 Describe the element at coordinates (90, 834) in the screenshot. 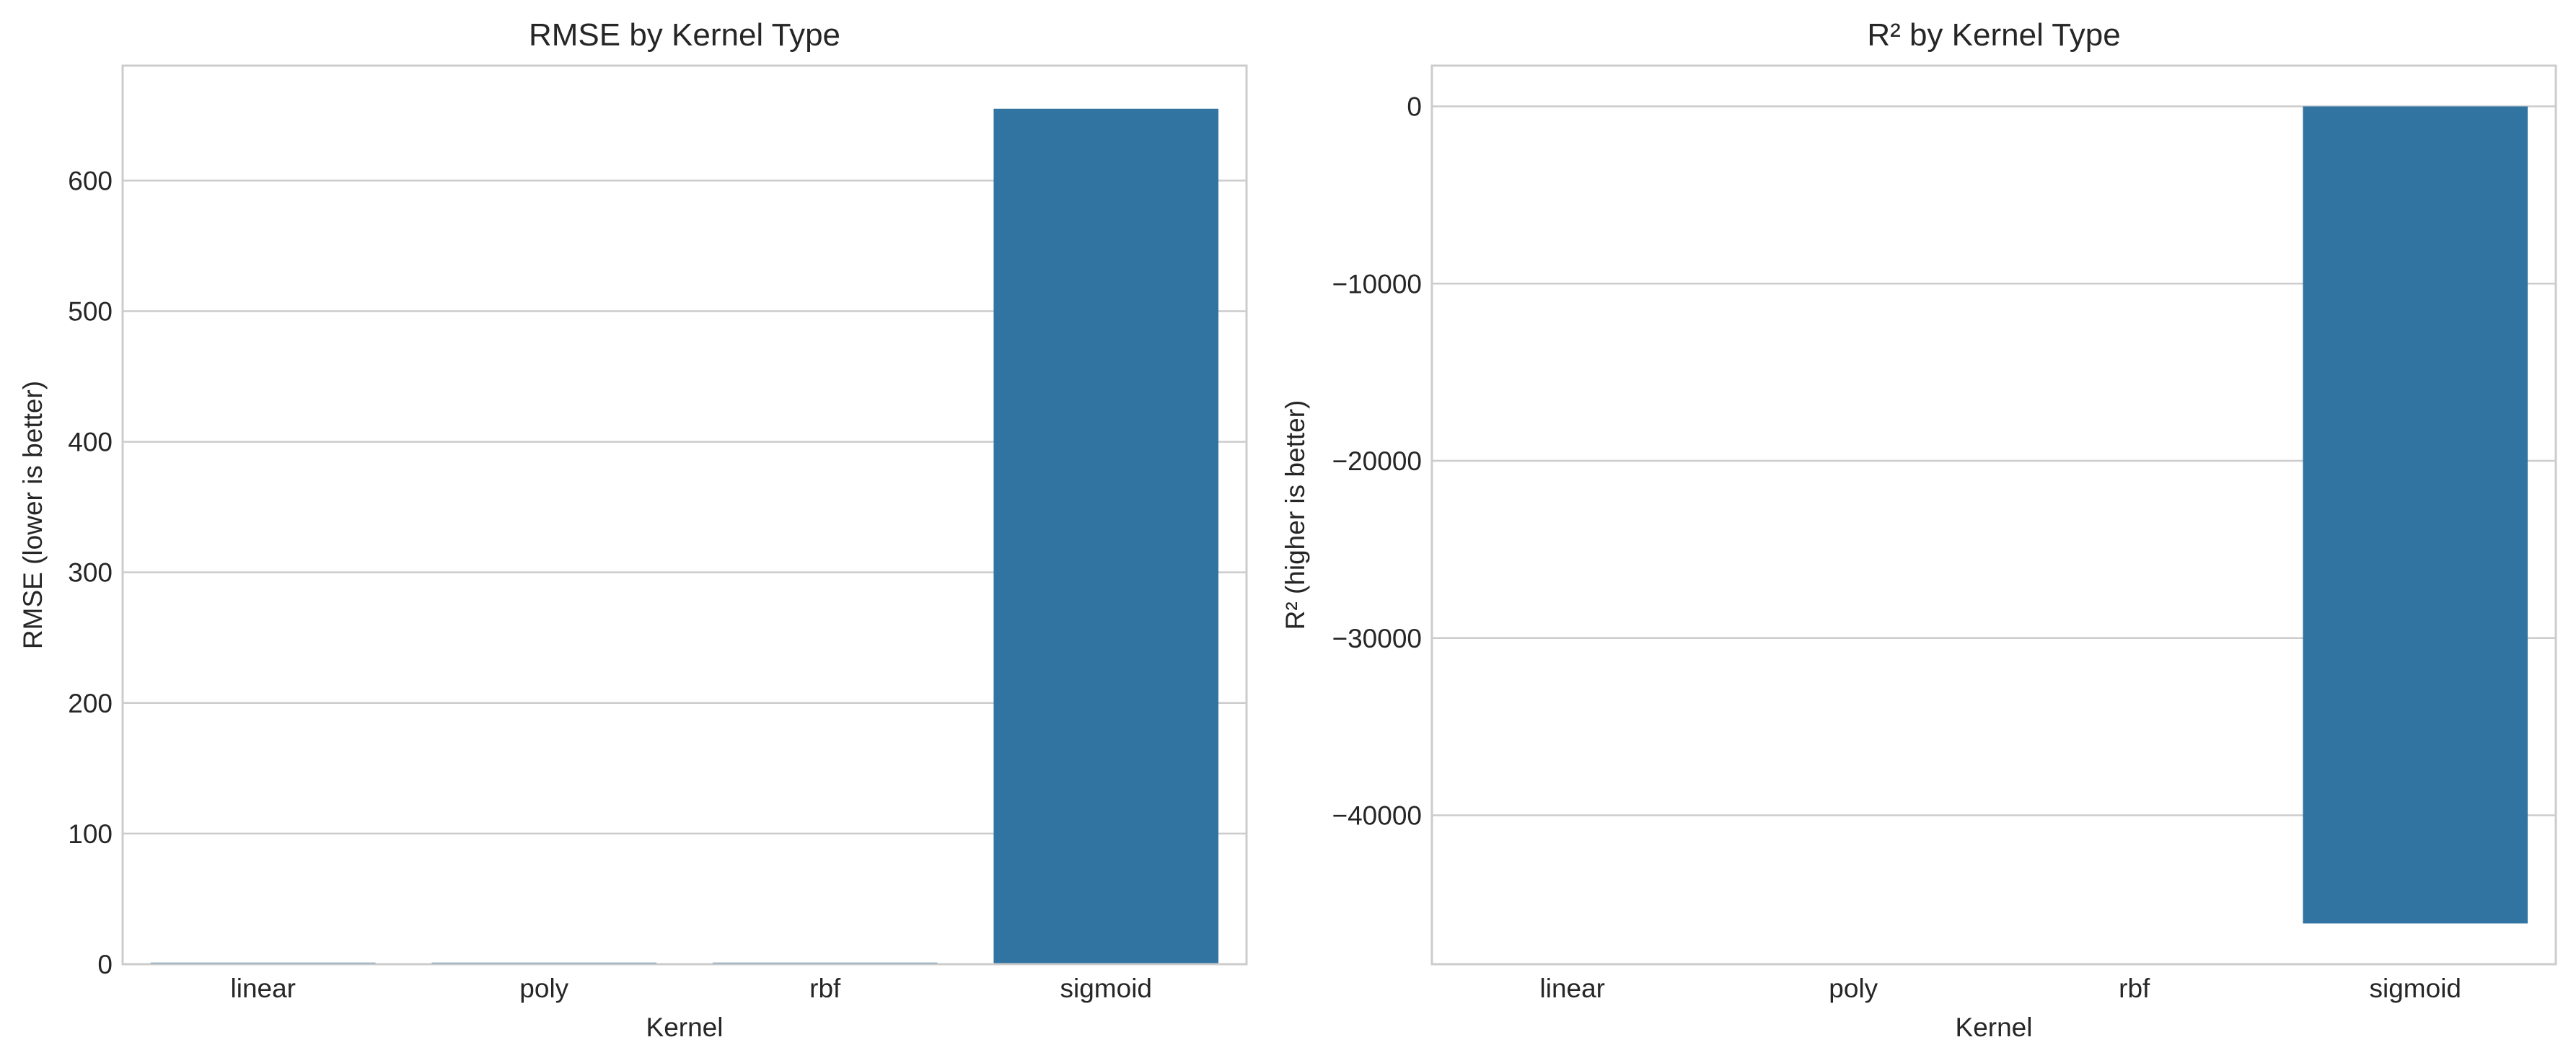

I see `rmse-y-tick-label: 100` at that location.